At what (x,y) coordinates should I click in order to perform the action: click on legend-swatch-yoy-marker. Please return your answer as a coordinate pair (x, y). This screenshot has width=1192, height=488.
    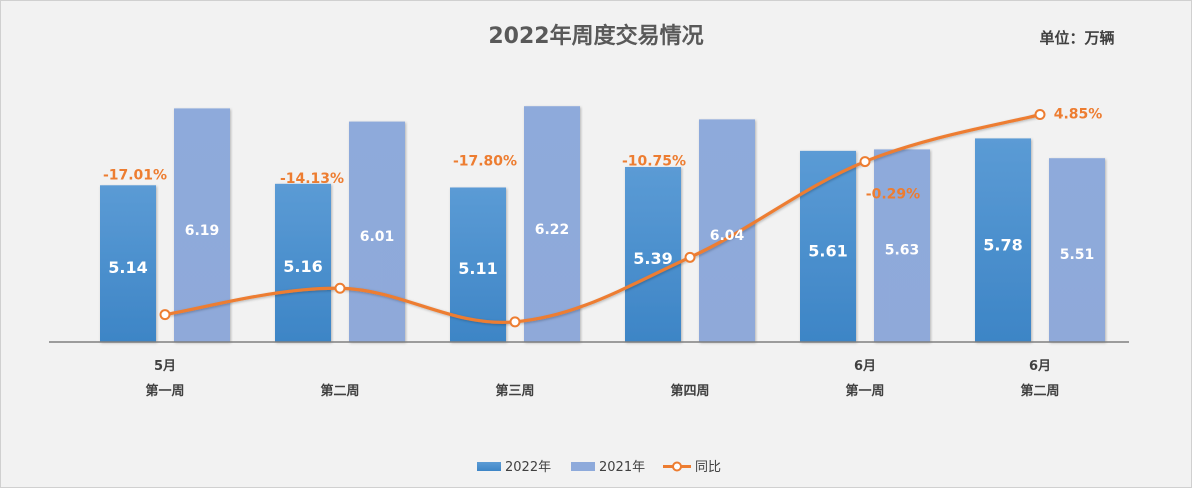
    Looking at the image, I should click on (677, 466).